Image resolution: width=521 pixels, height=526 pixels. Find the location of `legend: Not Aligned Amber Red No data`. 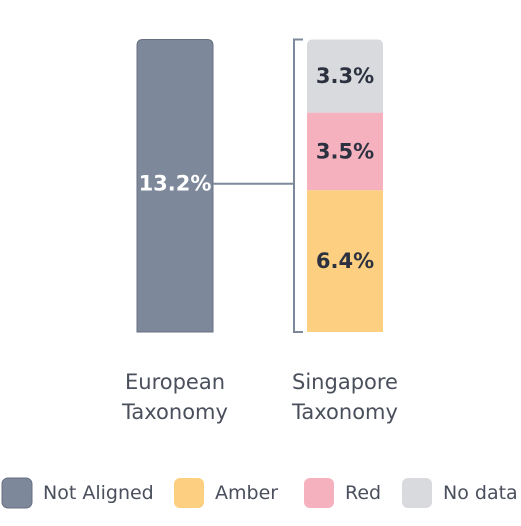

legend: Not Aligned Amber Red No data is located at coordinates (259, 493).